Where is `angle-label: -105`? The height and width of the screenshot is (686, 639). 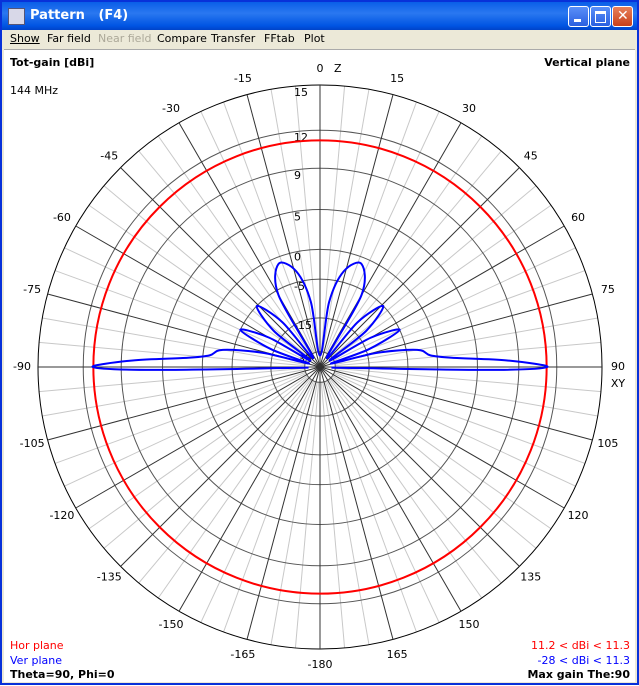 angle-label: -105 is located at coordinates (32, 443).